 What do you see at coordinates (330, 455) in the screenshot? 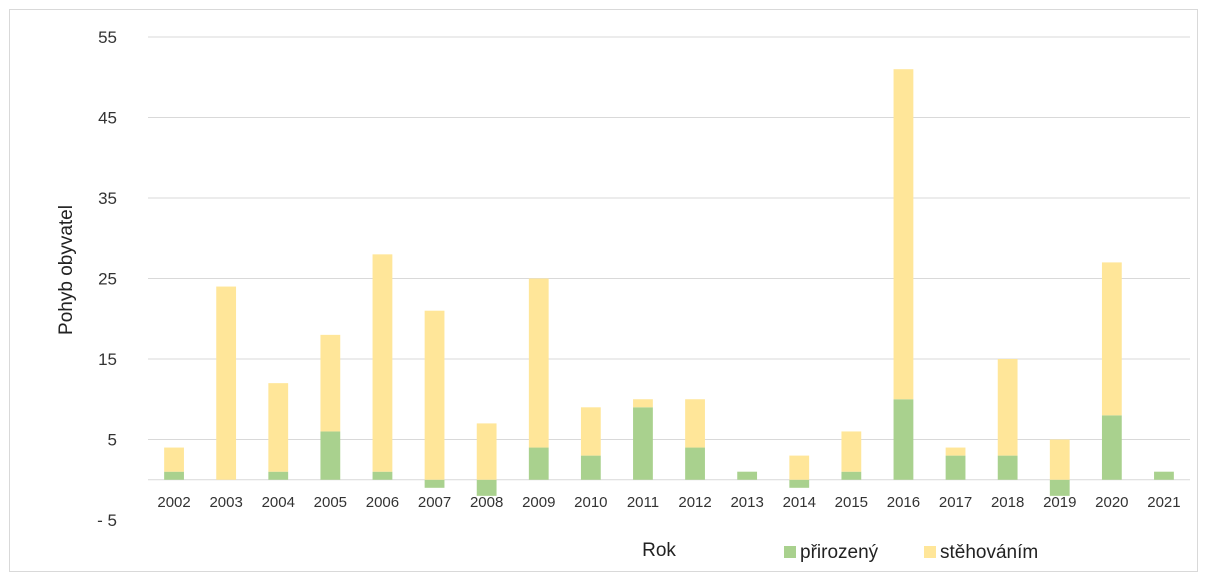
I see `bar-prirozeny-2005` at bounding box center [330, 455].